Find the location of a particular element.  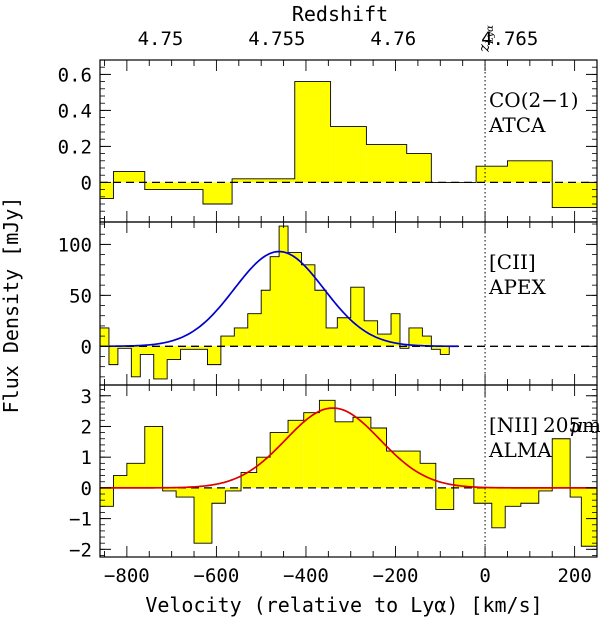

y-tick-label: 1 is located at coordinates (86, 458).